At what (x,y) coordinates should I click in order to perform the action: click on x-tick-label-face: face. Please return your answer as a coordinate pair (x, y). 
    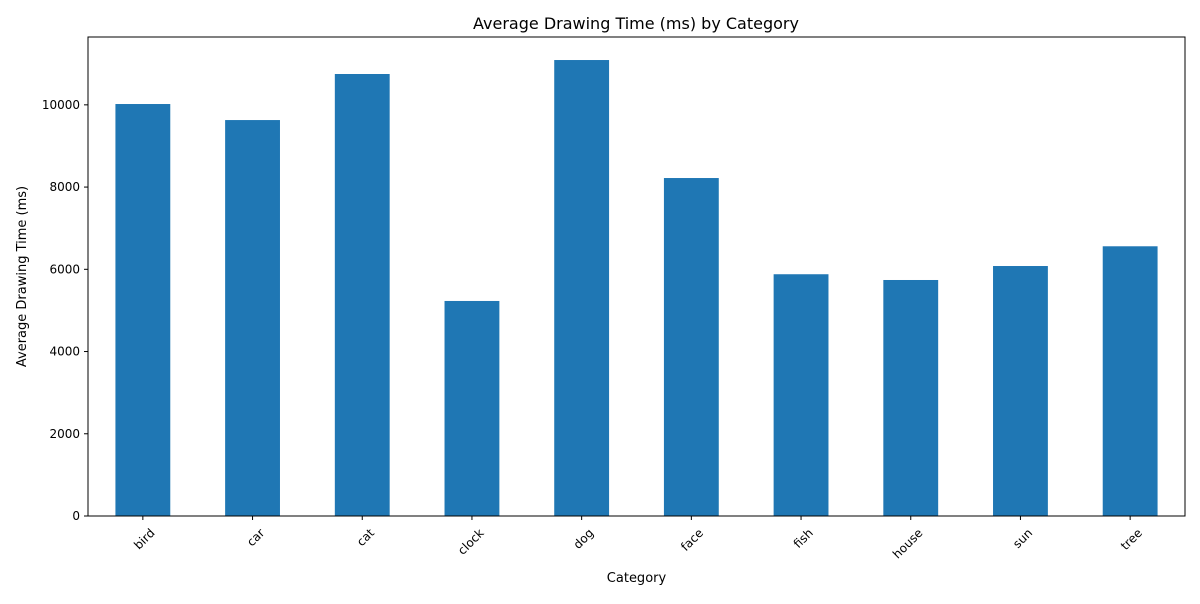
    Looking at the image, I should click on (692, 540).